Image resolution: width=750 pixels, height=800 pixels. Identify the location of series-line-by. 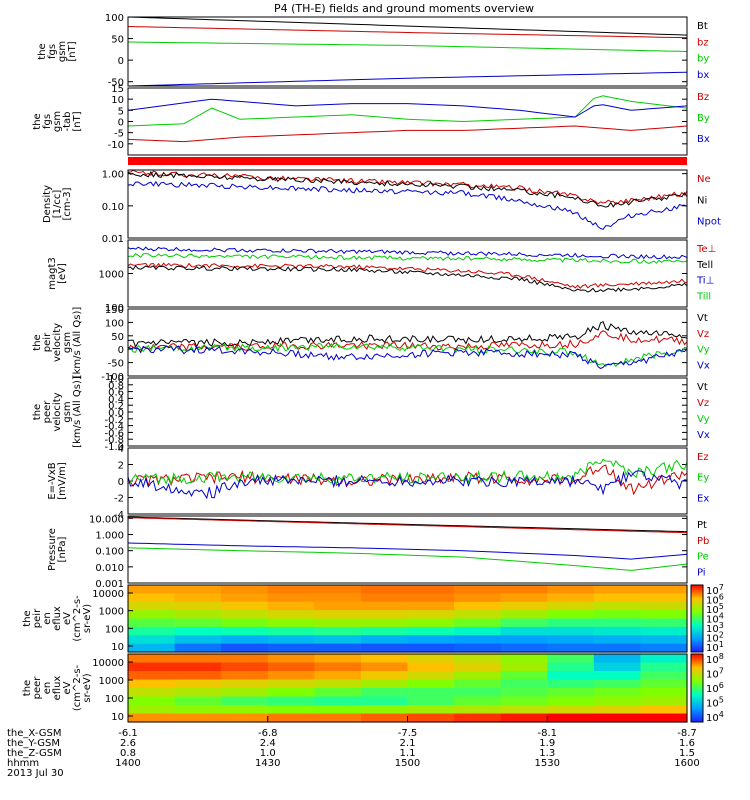
(407, 46).